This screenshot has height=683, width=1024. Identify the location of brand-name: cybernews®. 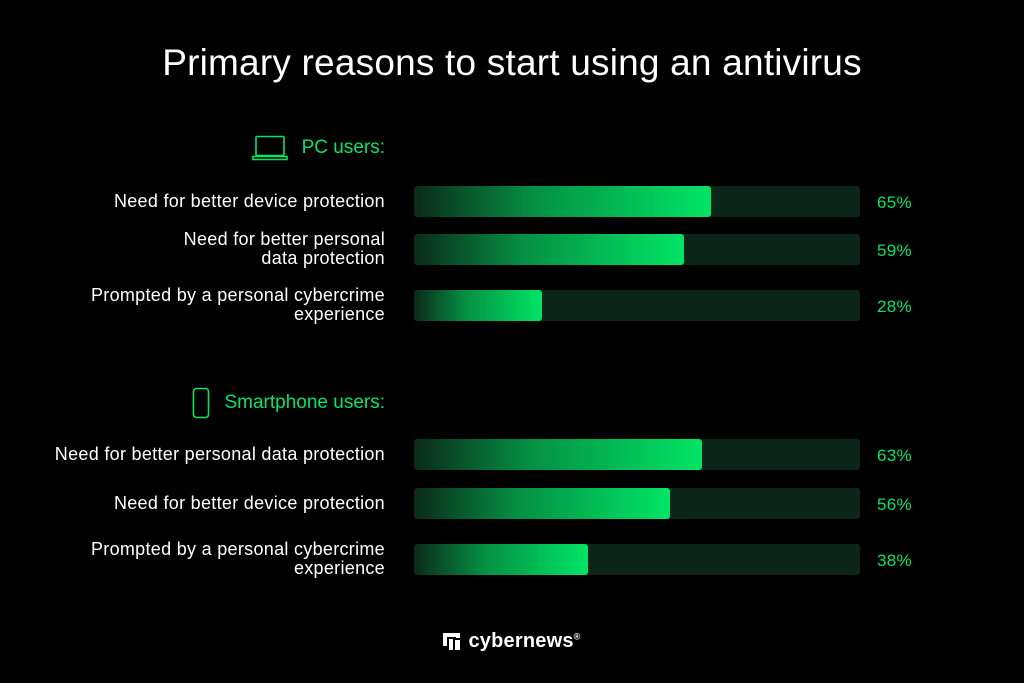
(524, 641).